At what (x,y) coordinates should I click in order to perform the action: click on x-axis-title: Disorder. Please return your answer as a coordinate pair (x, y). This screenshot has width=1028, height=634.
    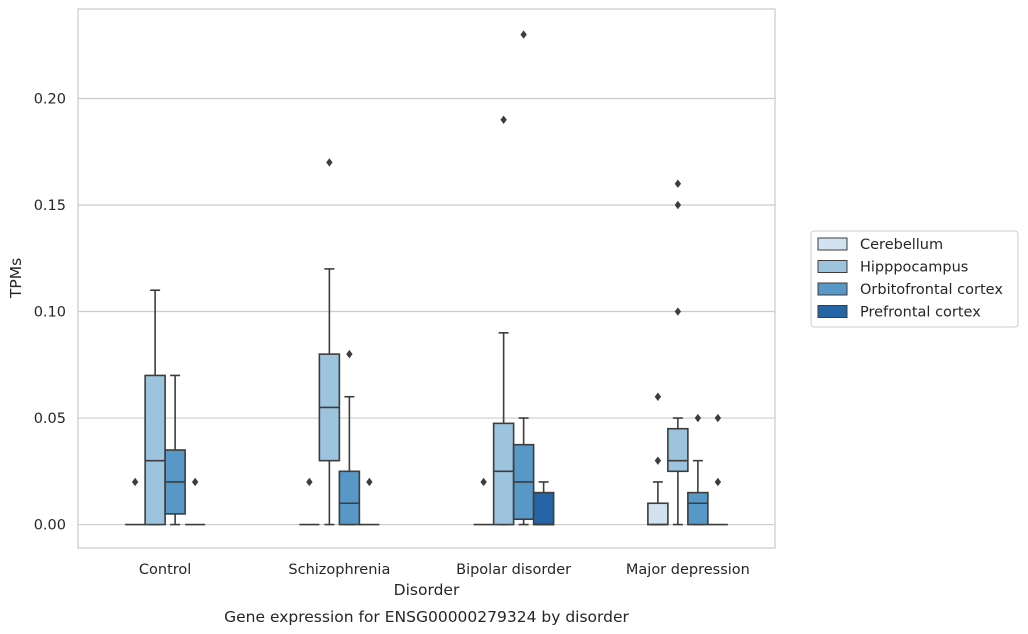
    Looking at the image, I should click on (427, 590).